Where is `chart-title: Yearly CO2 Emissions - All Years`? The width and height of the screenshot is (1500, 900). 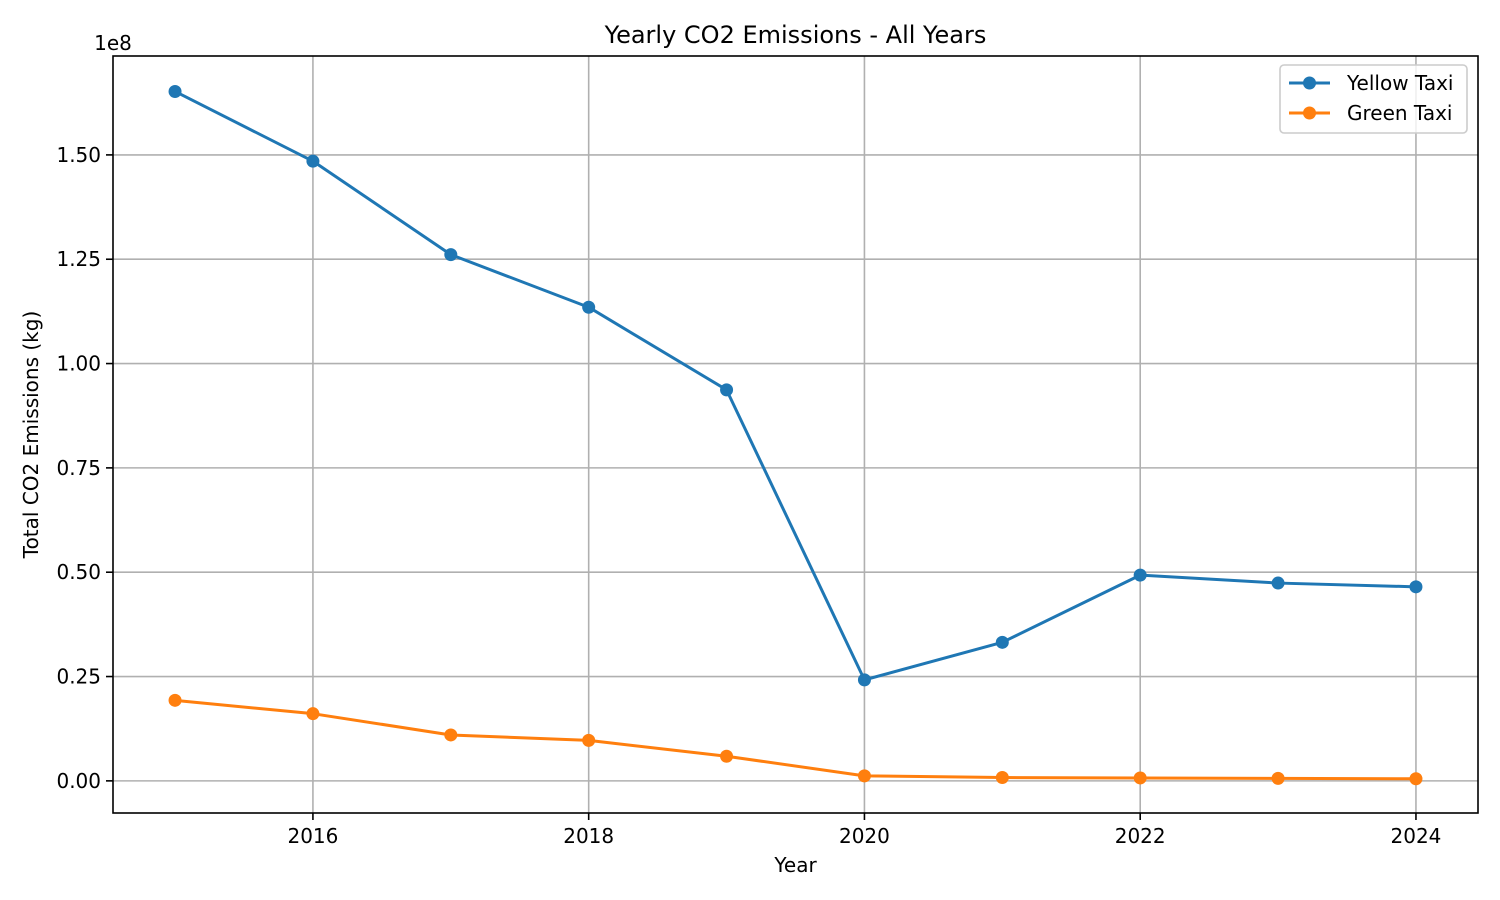 chart-title: Yearly CO2 Emissions - All Years is located at coordinates (795, 35).